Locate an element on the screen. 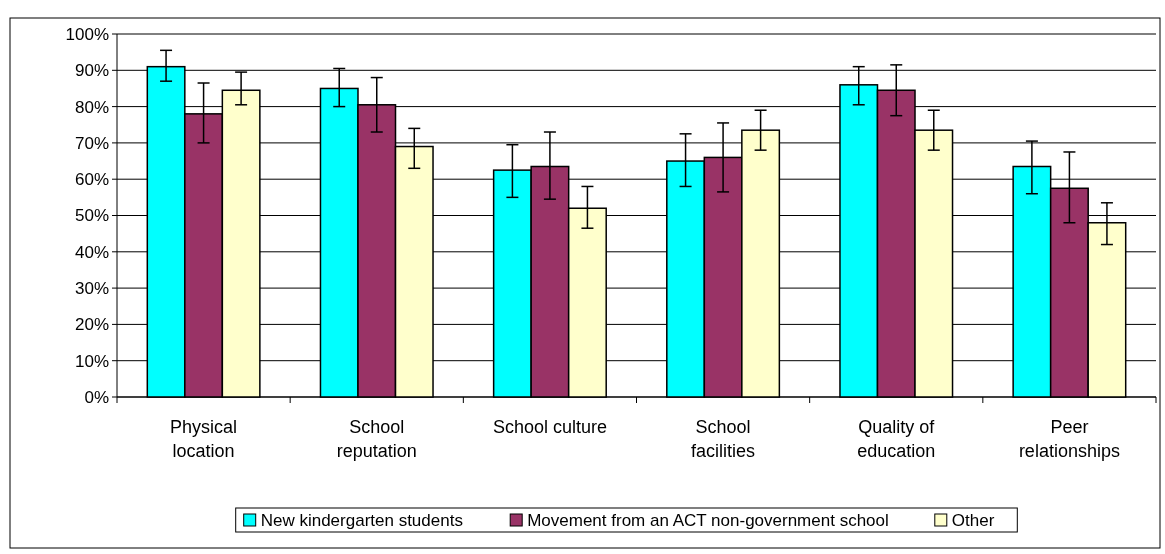 The width and height of the screenshot is (1165, 554). y-tick-label: 50% is located at coordinates (91, 216).